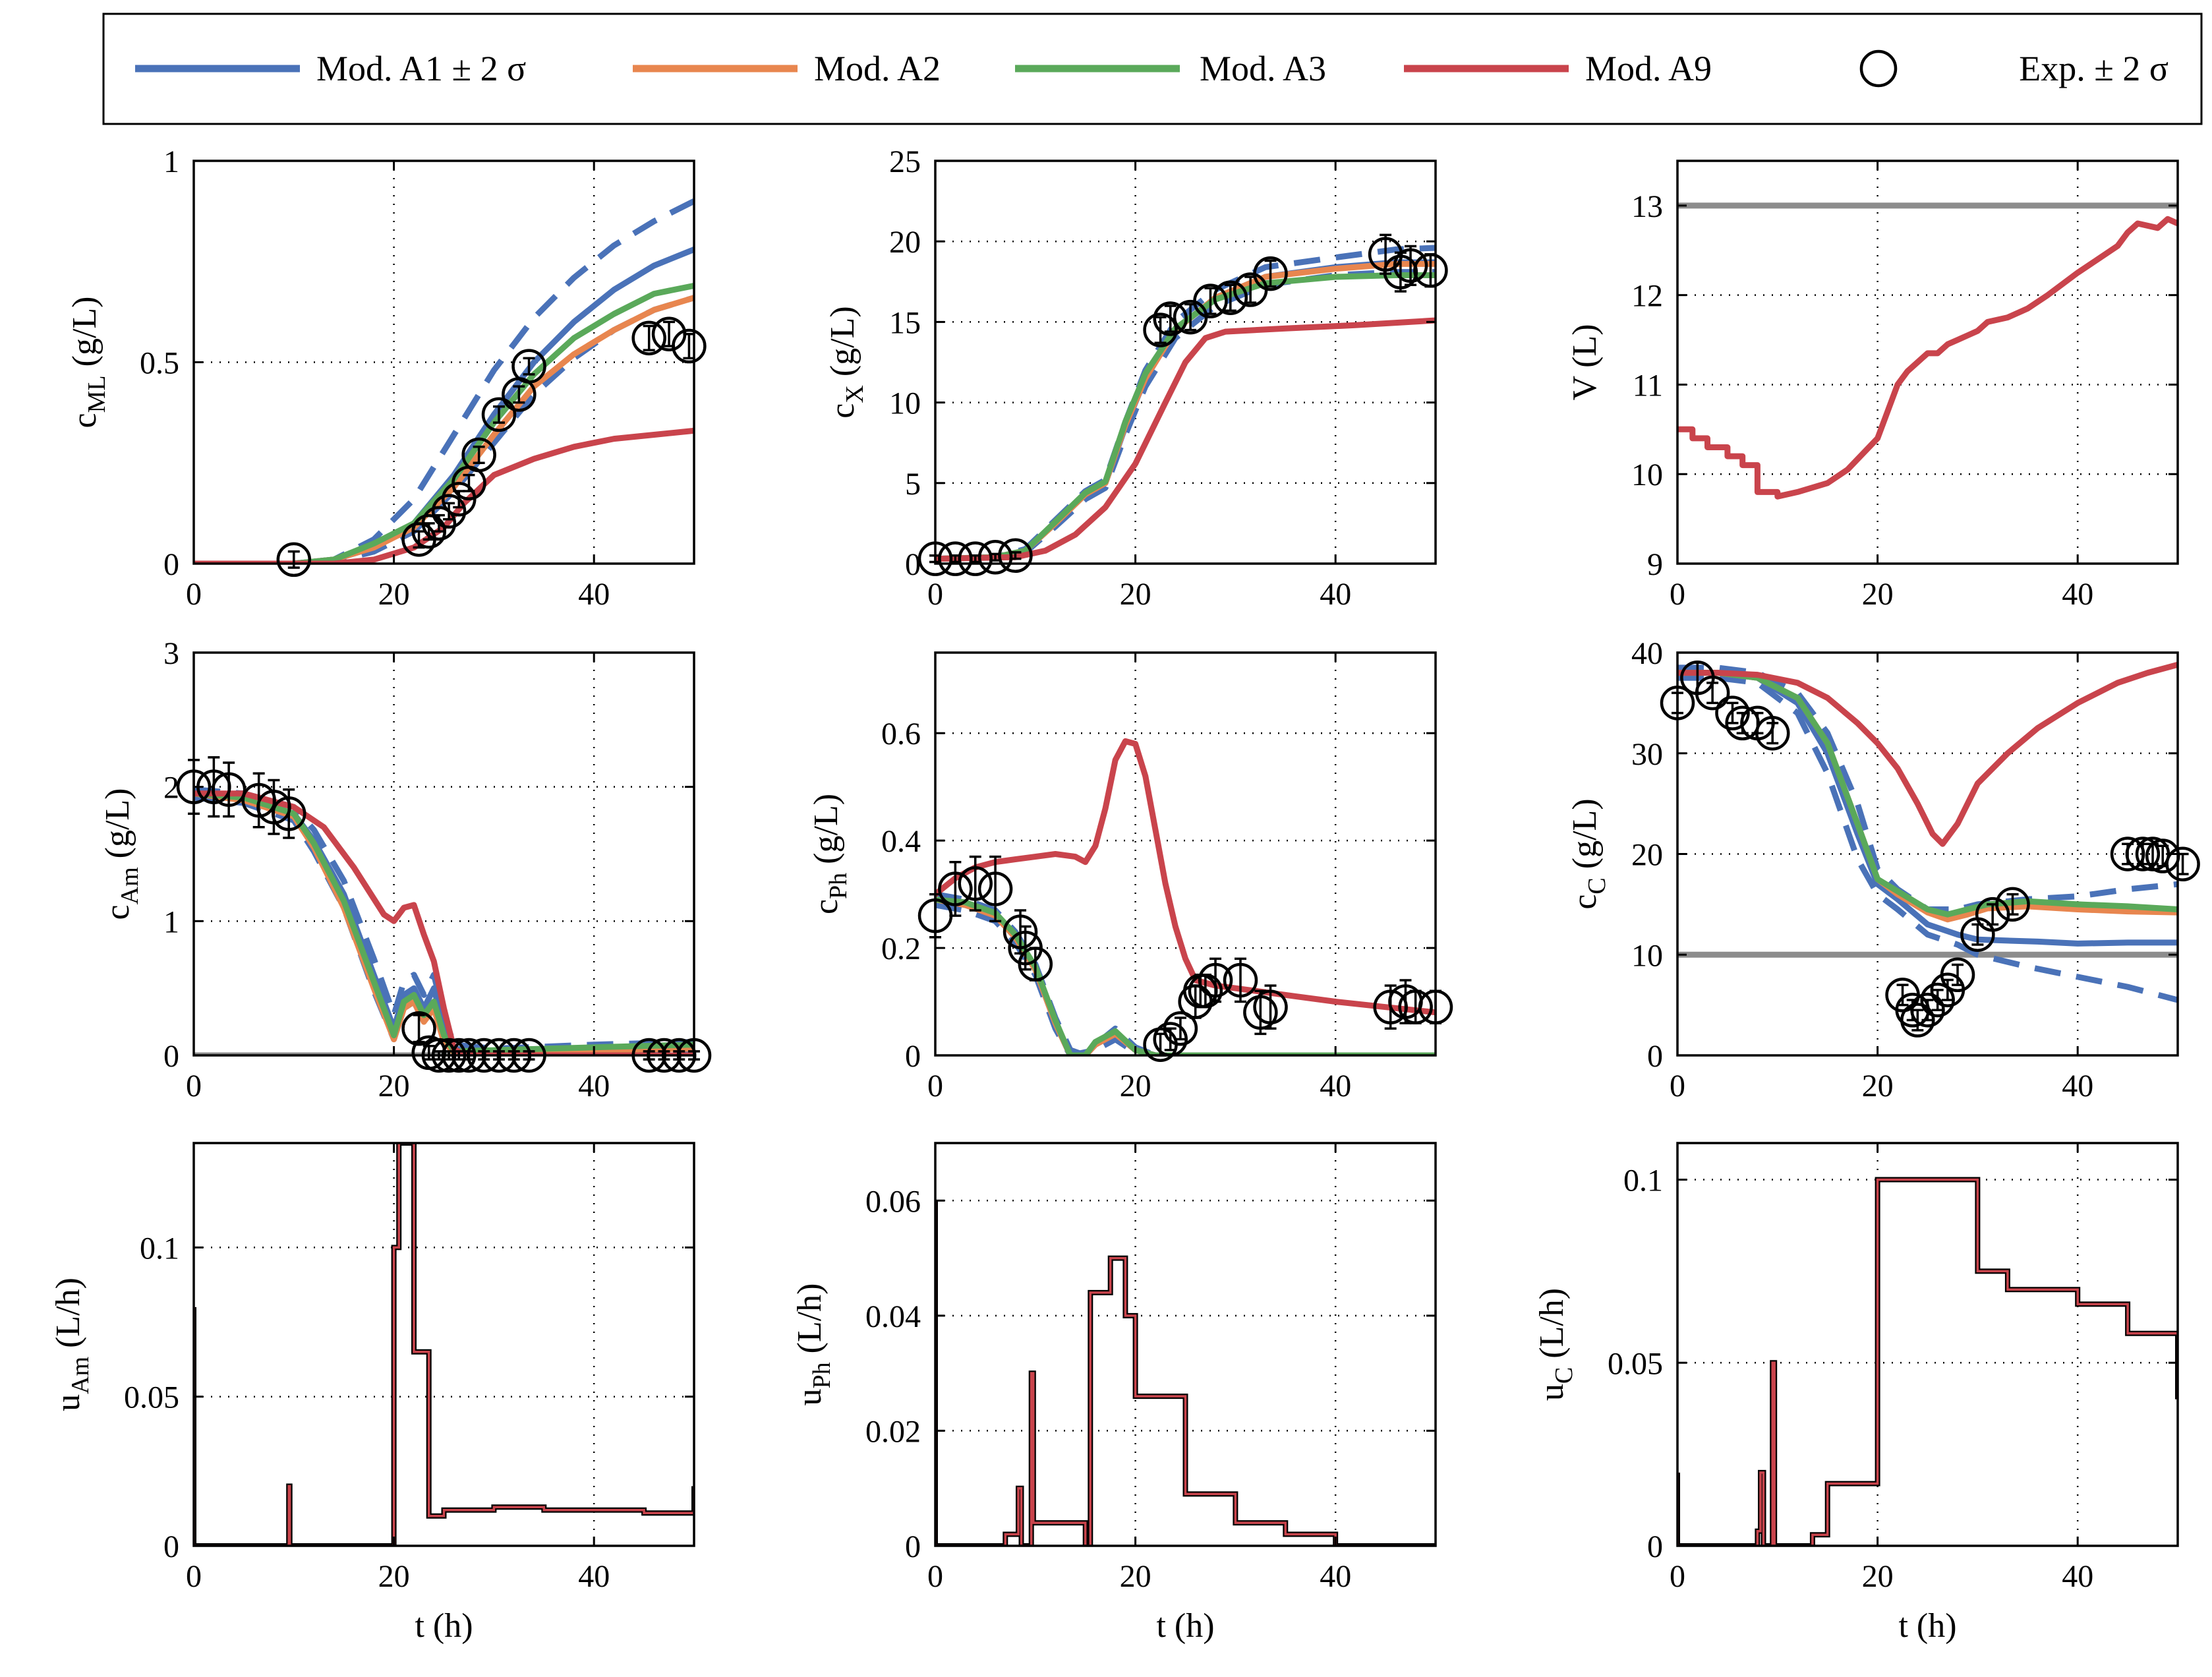 The width and height of the screenshot is (2212, 1677). I want to click on y-axis-label: cML (g/L), so click(88, 362).